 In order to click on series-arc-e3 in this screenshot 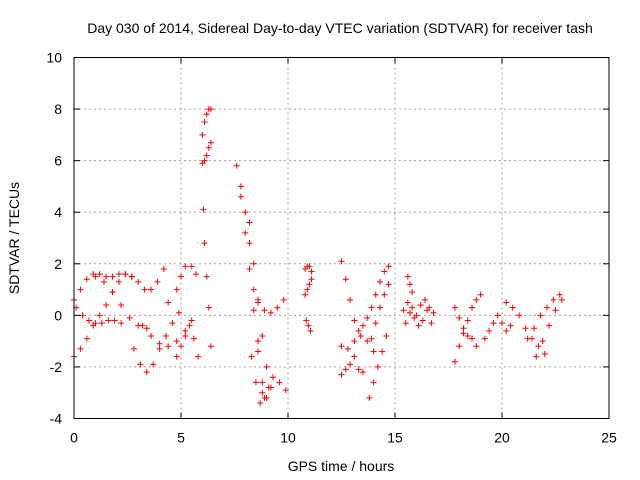, I will do `click(410, 284)`.